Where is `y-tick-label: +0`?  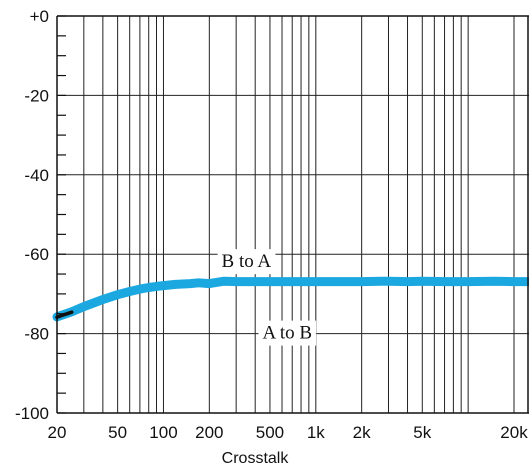 y-tick-label: +0 is located at coordinates (39, 16).